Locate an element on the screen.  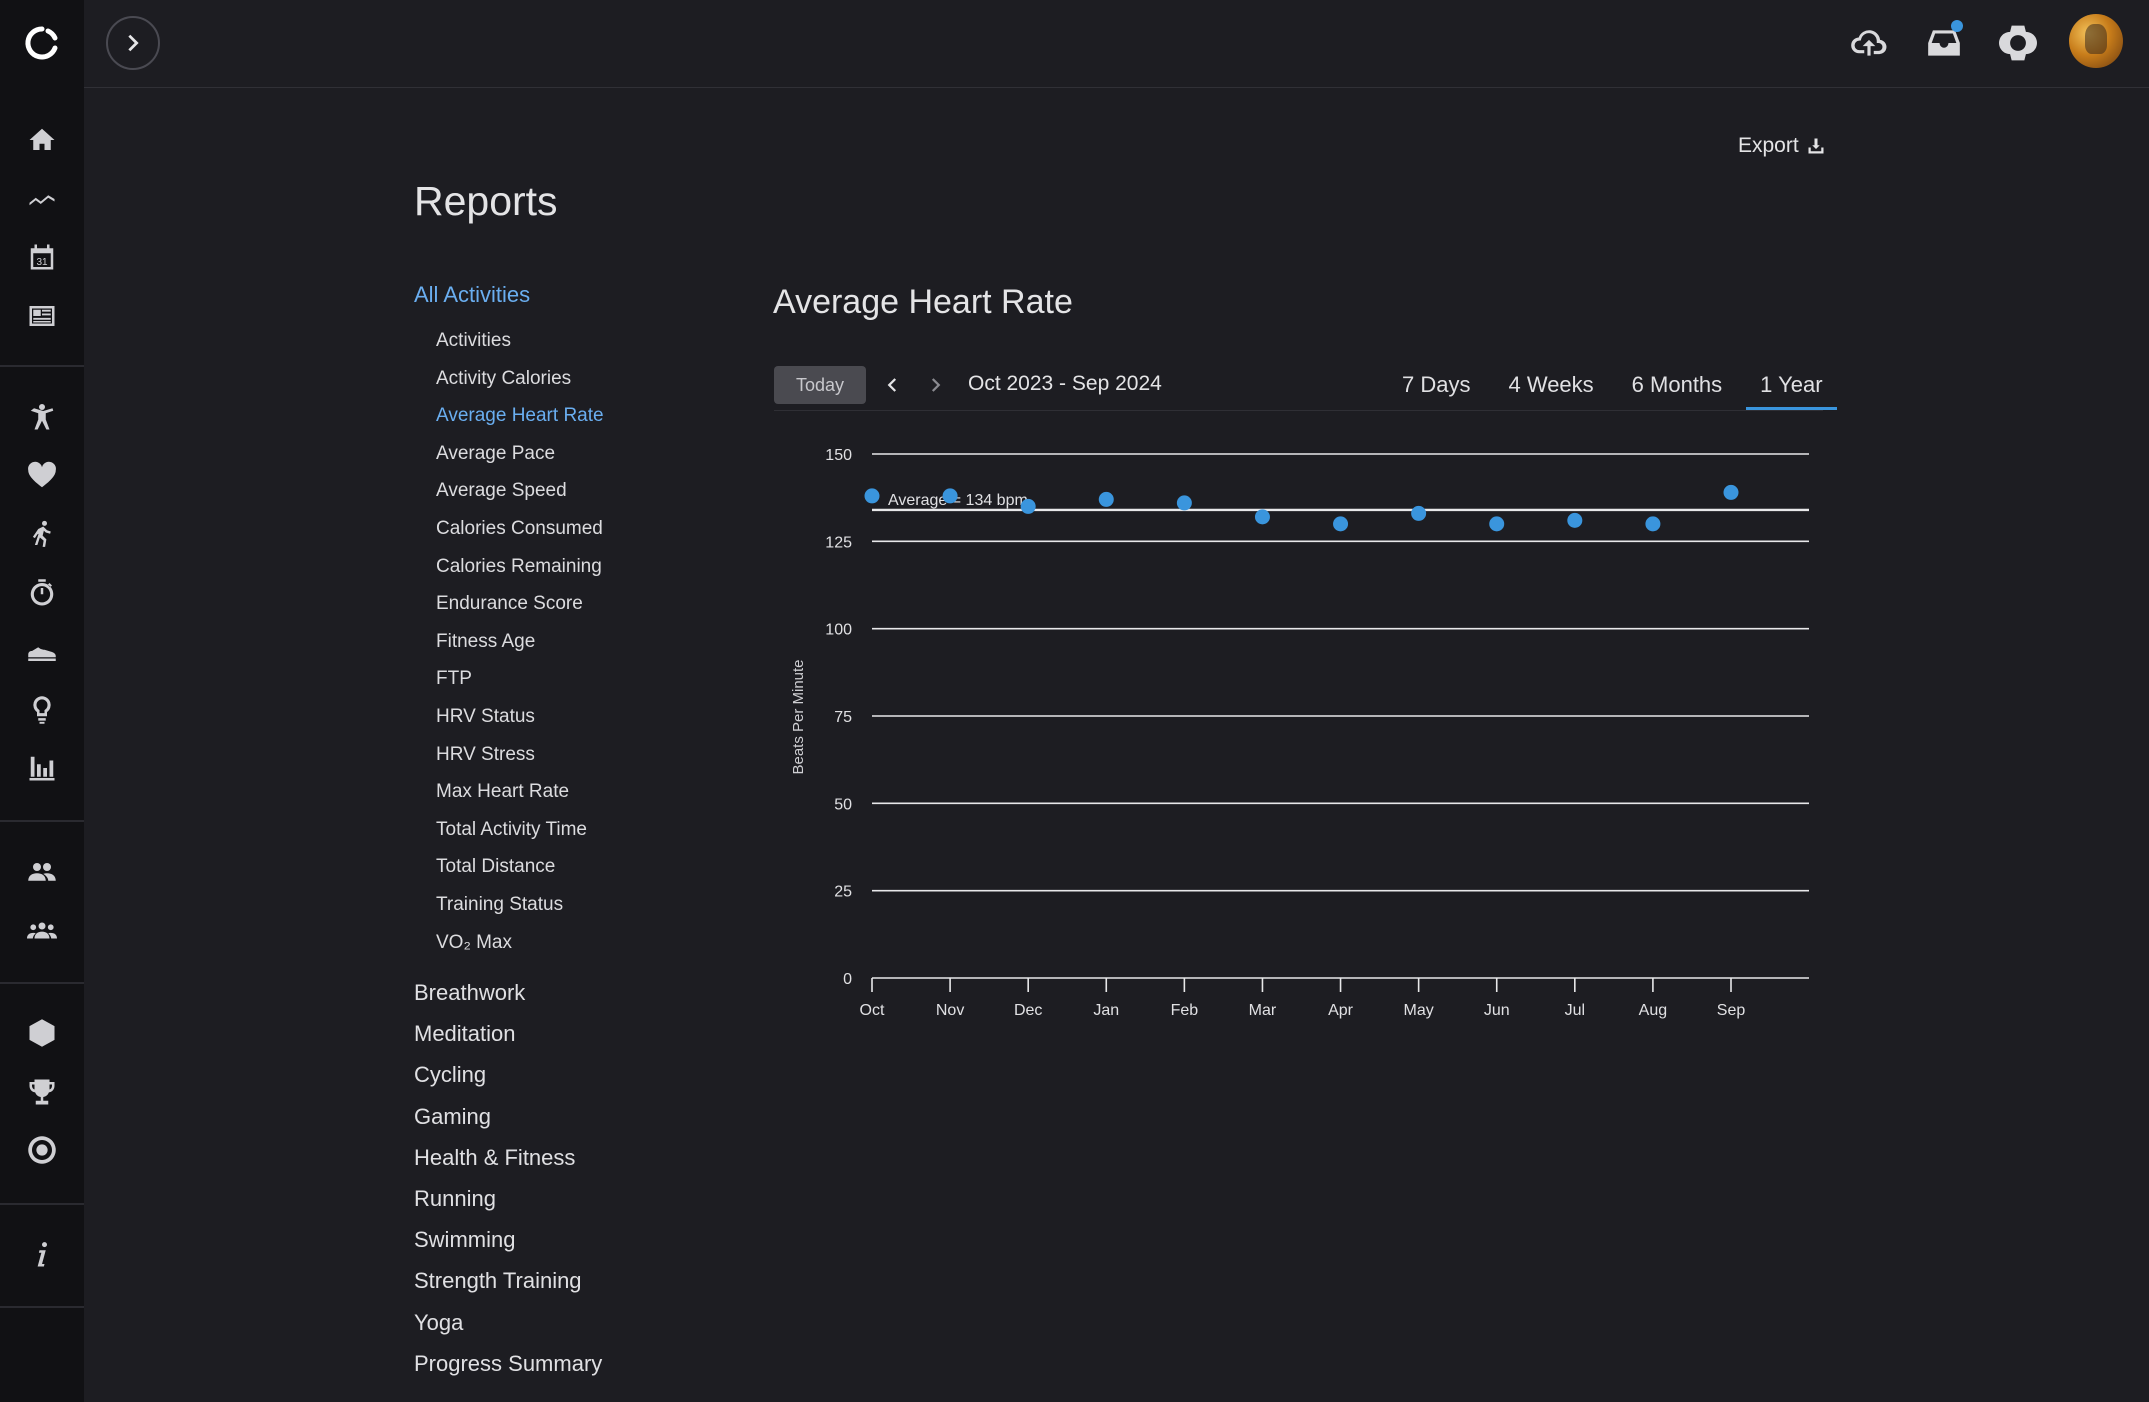
y-tick-label: 25 is located at coordinates (843, 892).